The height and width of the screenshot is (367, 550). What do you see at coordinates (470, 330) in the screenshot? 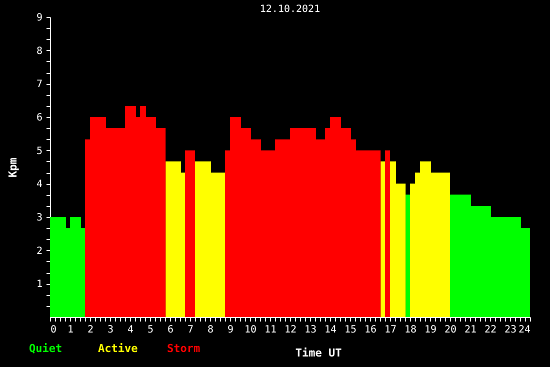
I see `x-tick-label: 21` at bounding box center [470, 330].